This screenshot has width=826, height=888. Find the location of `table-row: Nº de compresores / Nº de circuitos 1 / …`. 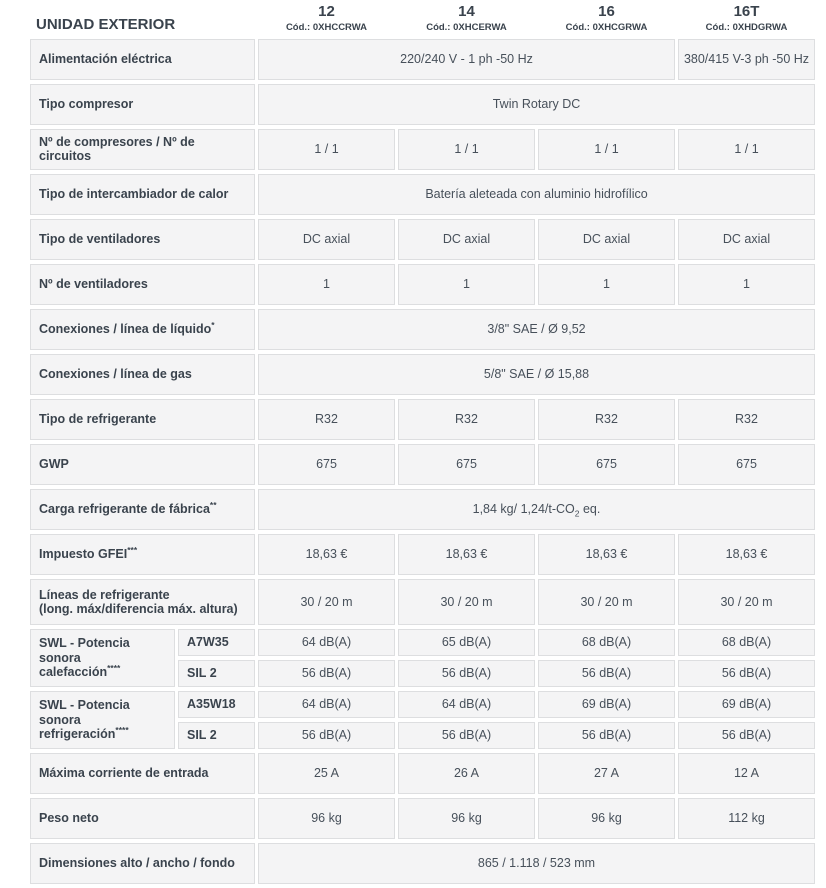

table-row: Nº de compresores / Nº de circuitos 1 / … is located at coordinates (422, 149).